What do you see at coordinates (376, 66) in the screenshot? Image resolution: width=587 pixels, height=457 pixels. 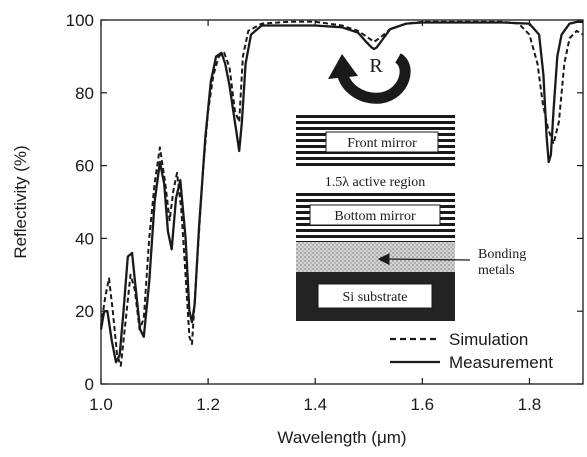 I see `reflection-label: R` at bounding box center [376, 66].